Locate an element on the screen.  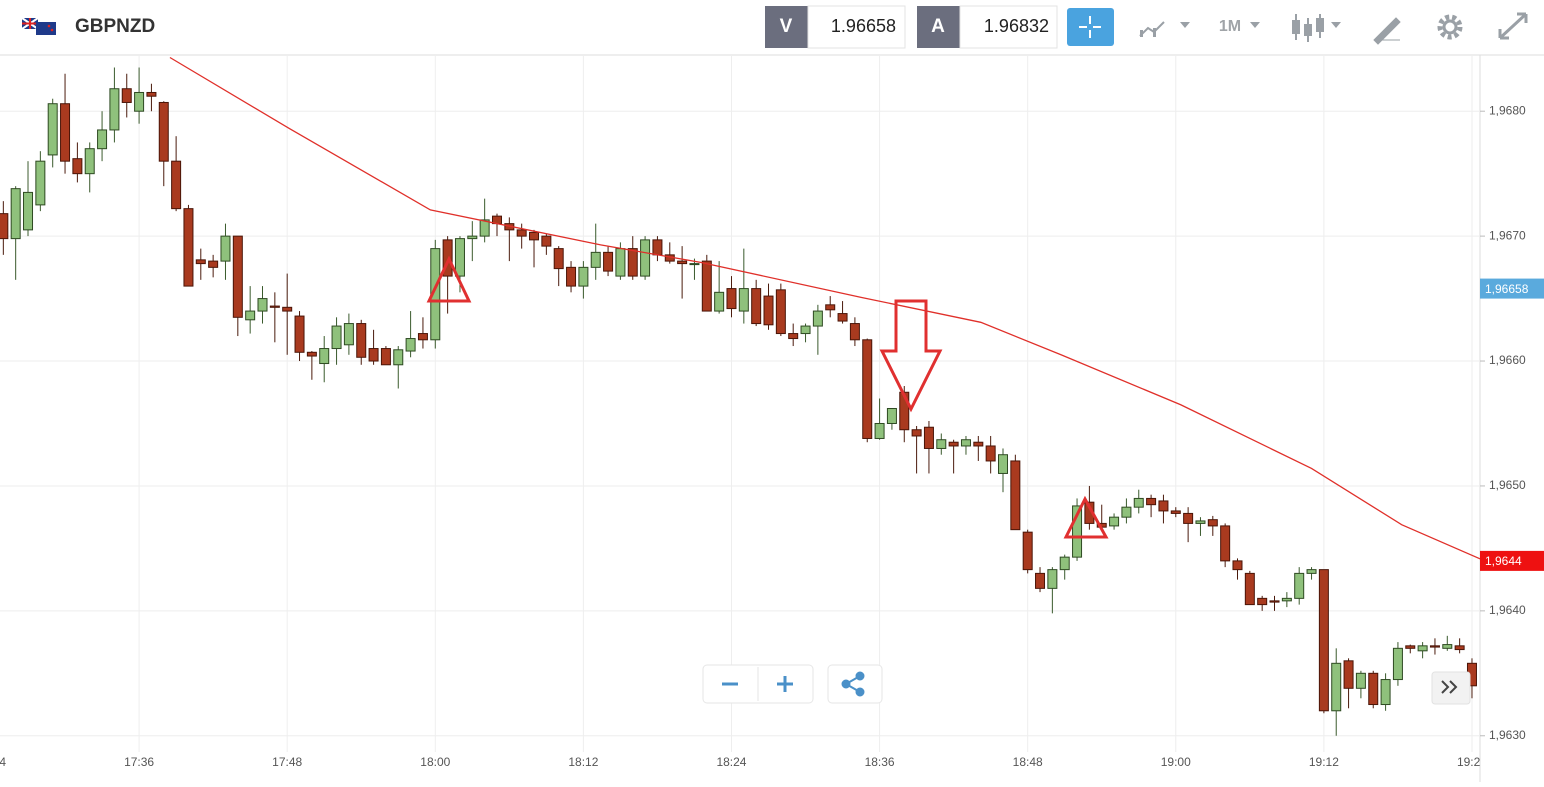
symbol: GBPNZD is located at coordinates (115, 26).